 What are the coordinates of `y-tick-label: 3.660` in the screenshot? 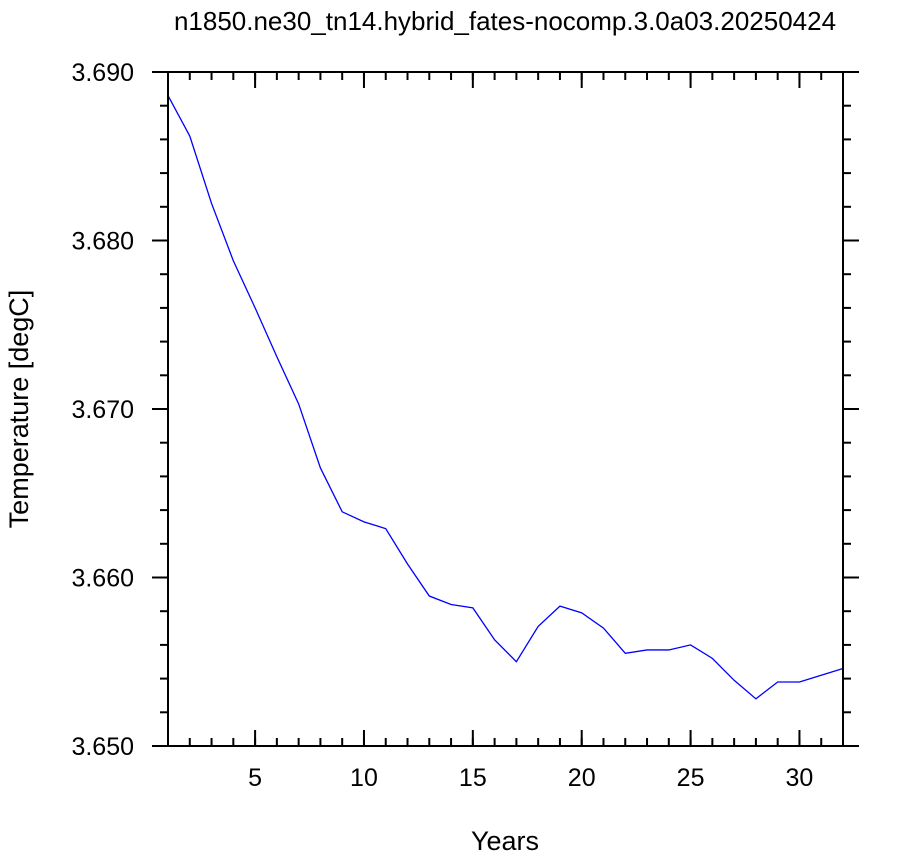 It's located at (102, 579).